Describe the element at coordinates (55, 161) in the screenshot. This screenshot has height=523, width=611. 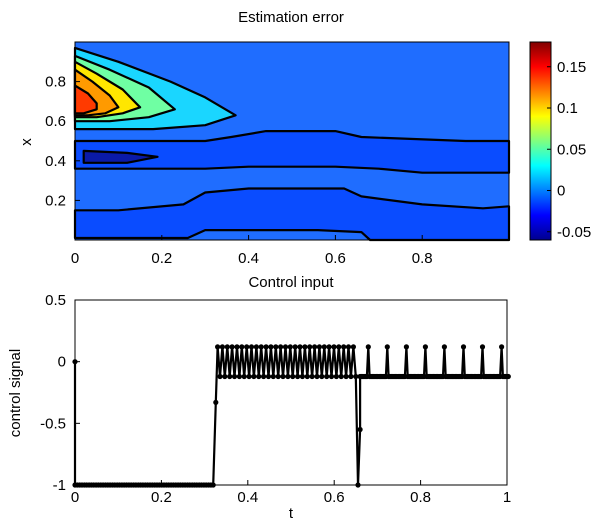
I see `heatmap-ytick-label: 0.4` at that location.